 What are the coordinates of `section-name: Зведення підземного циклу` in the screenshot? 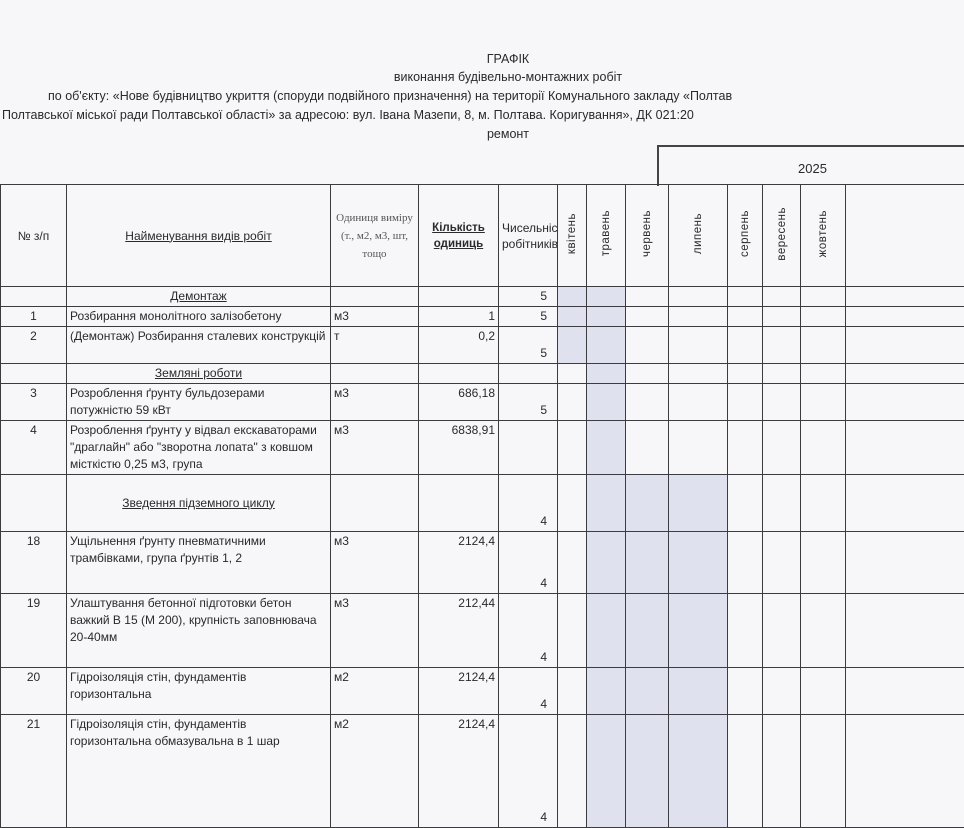 It's located at (198, 503).